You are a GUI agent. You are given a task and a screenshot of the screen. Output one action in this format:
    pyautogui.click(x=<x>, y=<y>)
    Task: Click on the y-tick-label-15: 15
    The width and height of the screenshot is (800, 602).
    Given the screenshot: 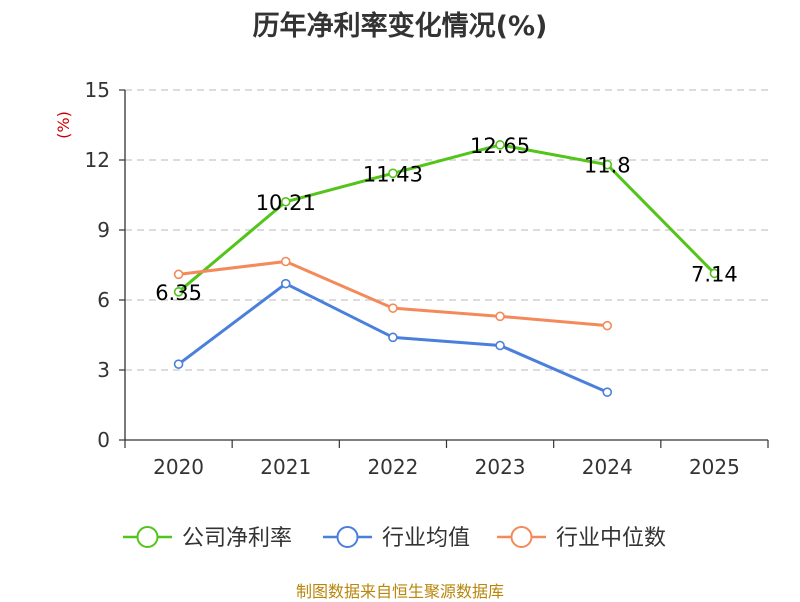 What is the action you would take?
    pyautogui.click(x=97, y=90)
    